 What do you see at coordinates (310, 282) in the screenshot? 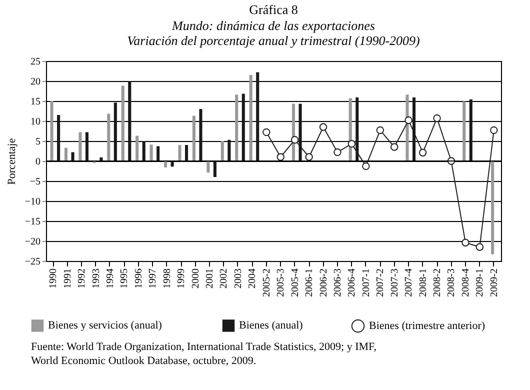
I see `x-tick-label: 2006-1` at bounding box center [310, 282].